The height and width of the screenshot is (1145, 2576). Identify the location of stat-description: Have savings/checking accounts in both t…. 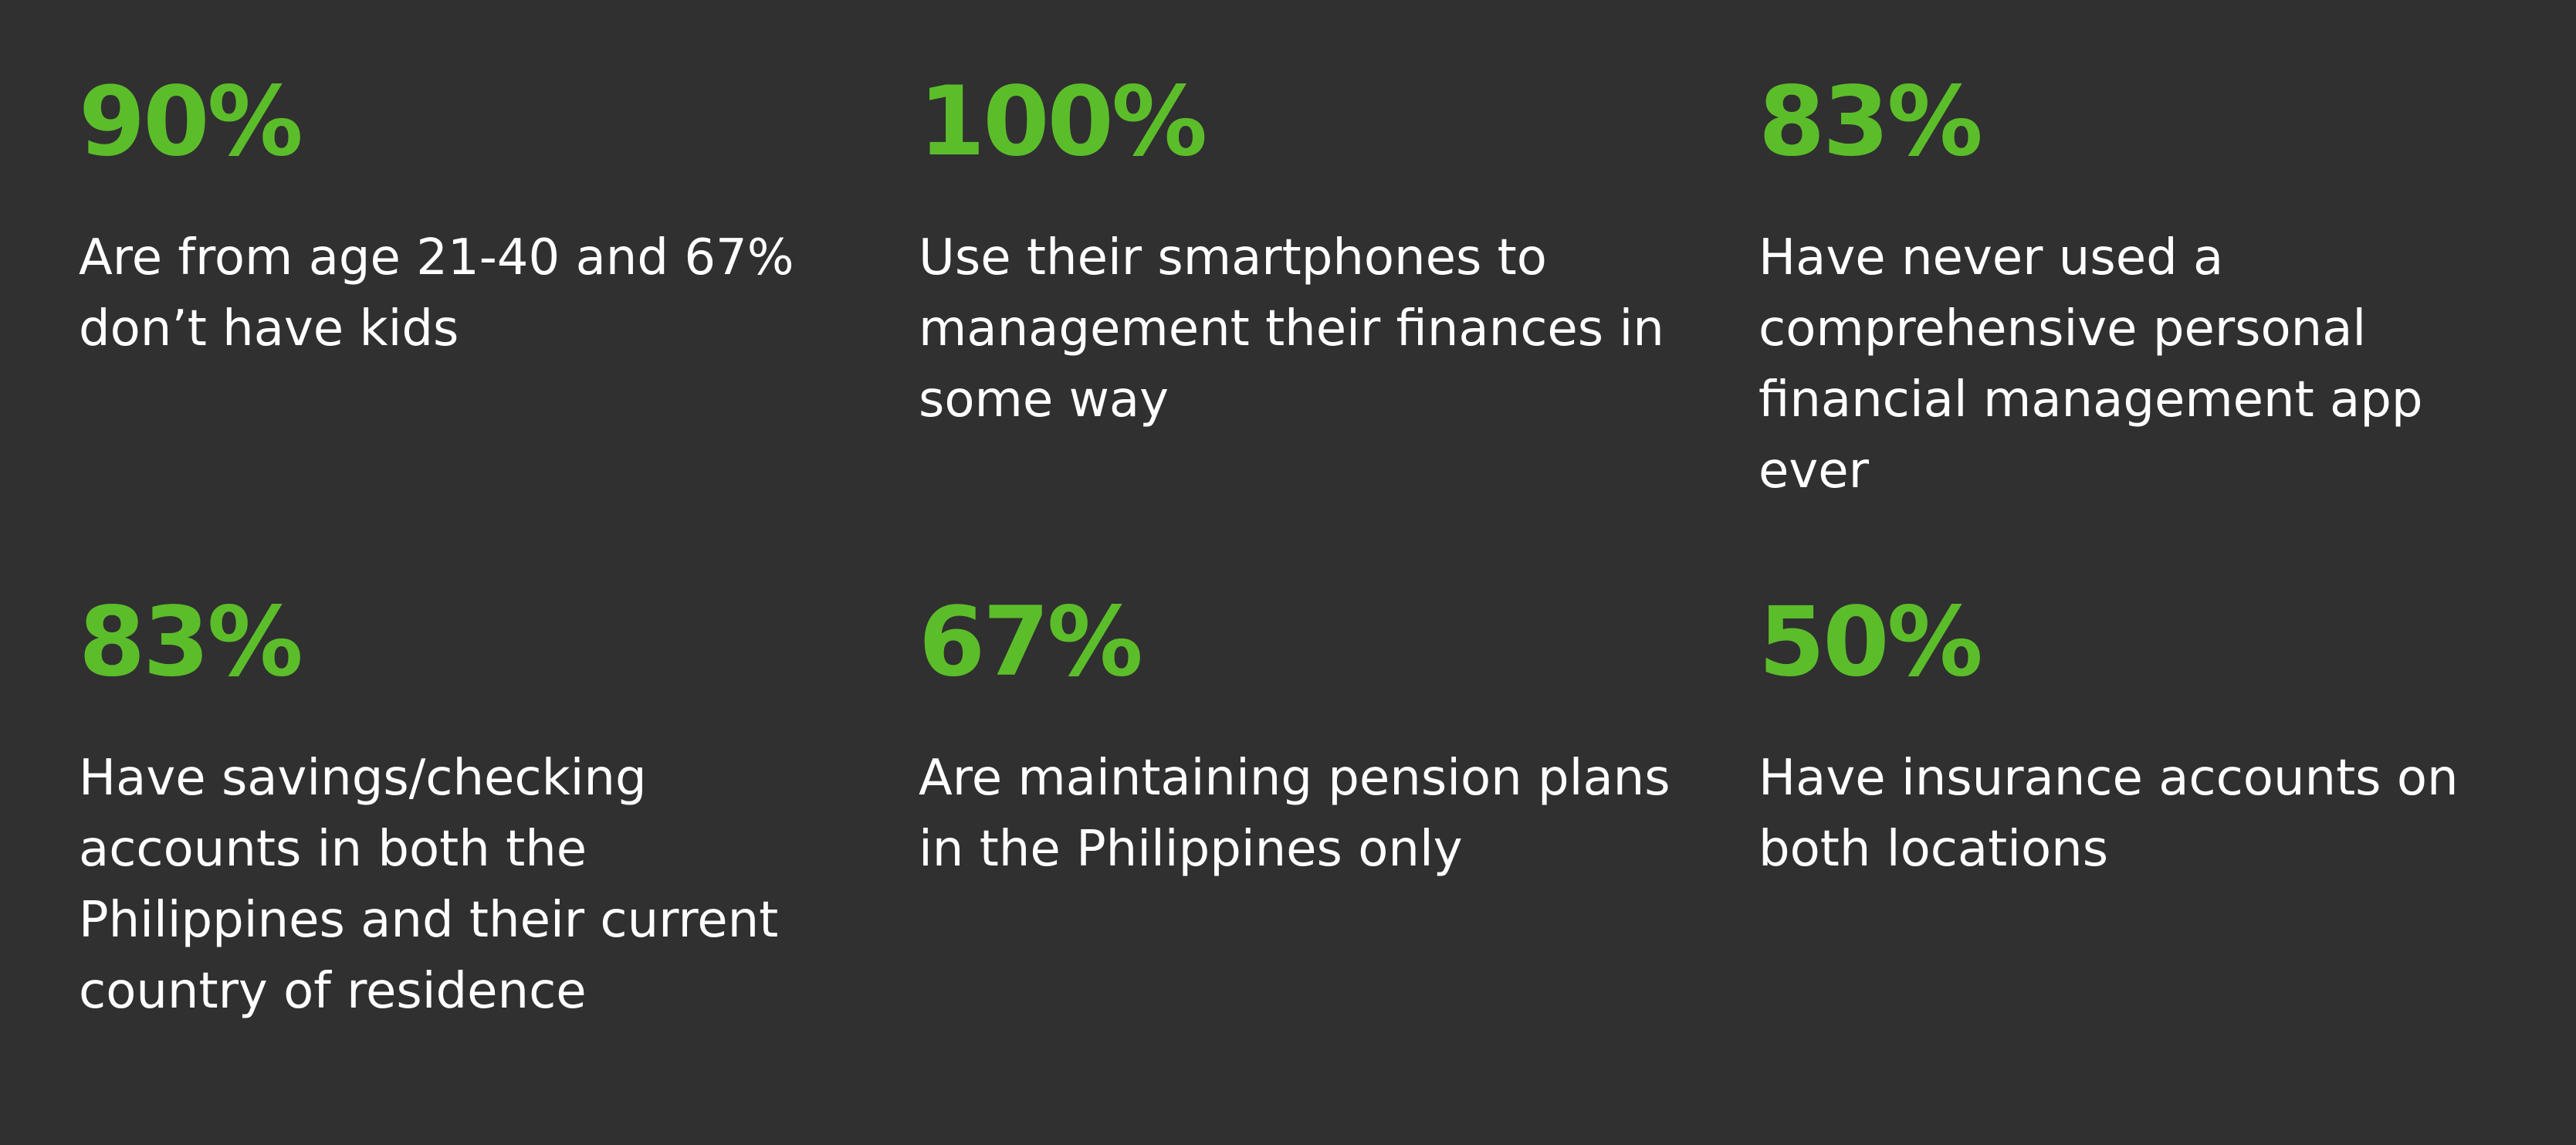
(429, 885).